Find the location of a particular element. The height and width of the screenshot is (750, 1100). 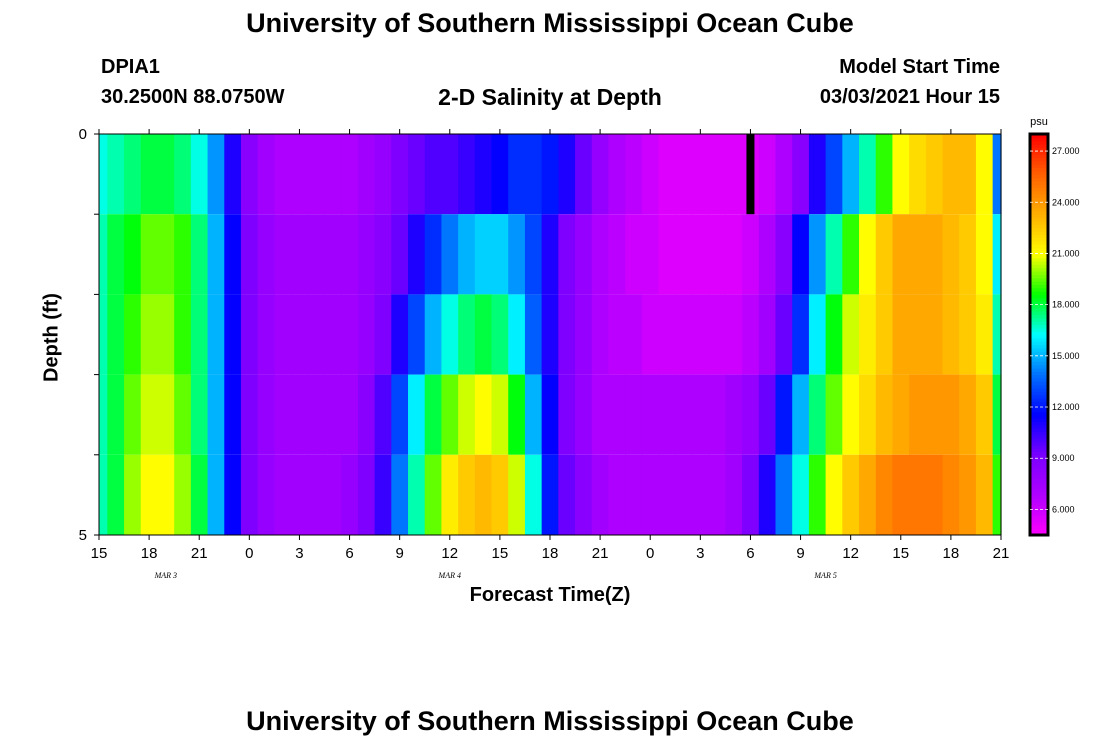

x-tick-label: 9 is located at coordinates (800, 553).